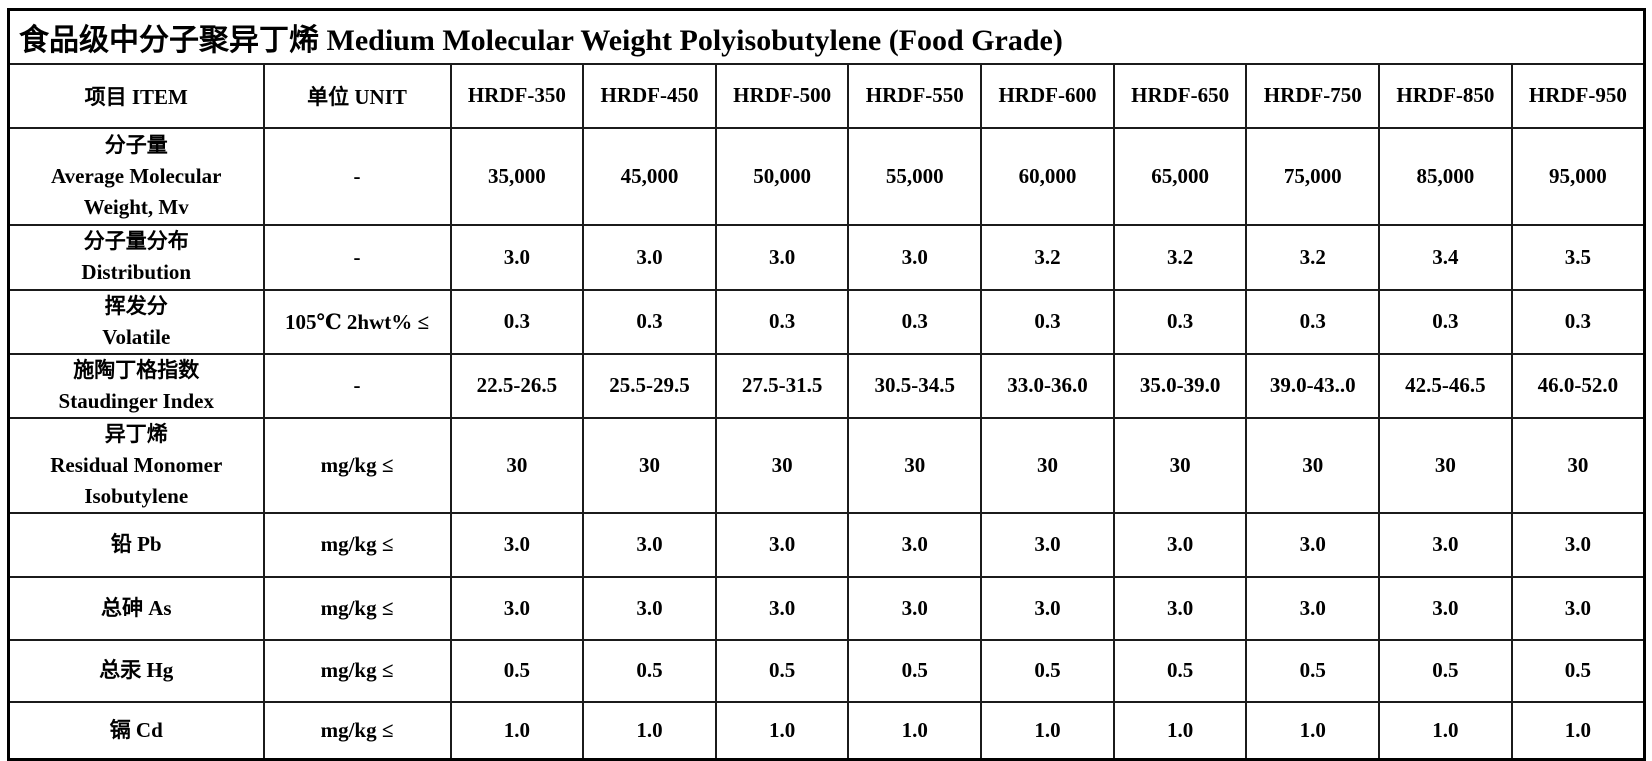  I want to click on value-cell-3: 0.3, so click(915, 321).